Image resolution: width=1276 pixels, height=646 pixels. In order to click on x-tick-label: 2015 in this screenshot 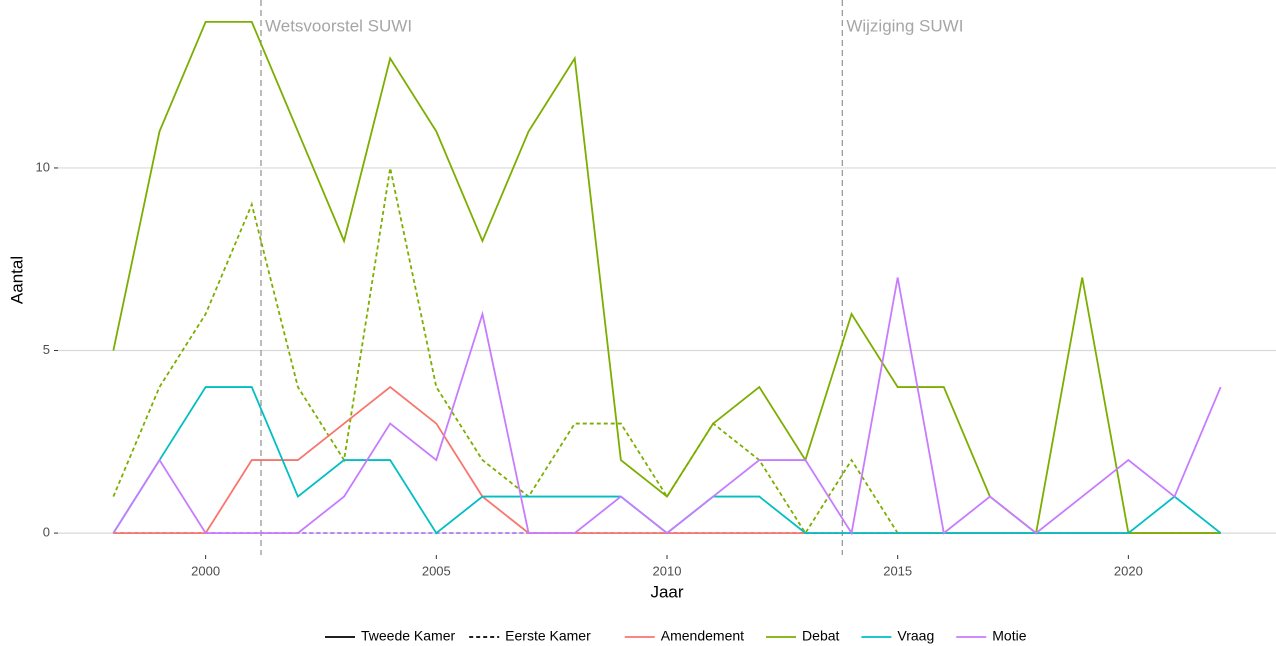, I will do `click(897, 570)`.